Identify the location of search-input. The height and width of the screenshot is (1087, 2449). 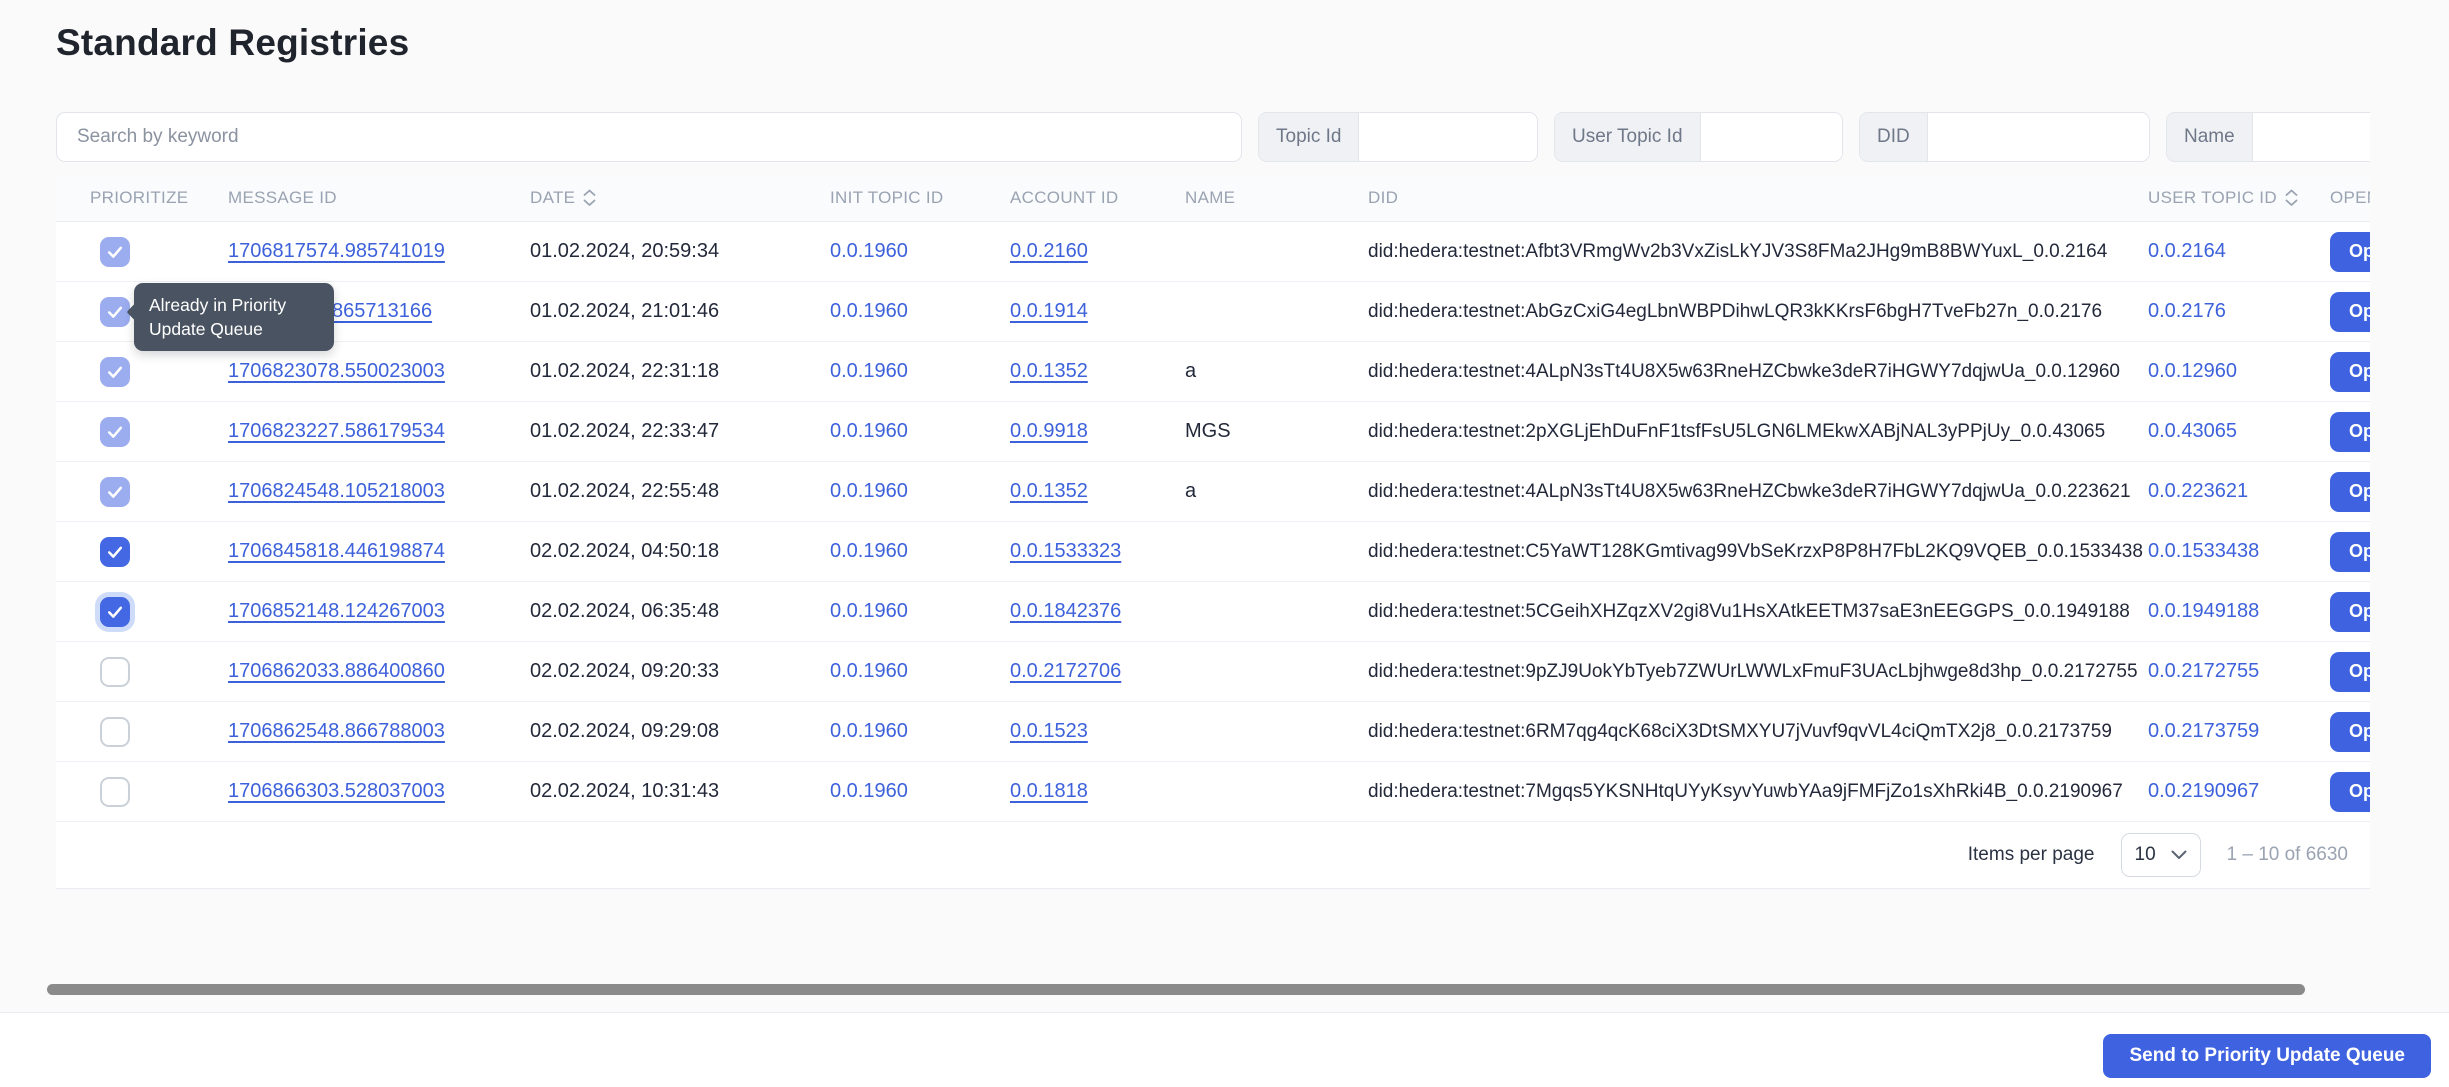
(649, 137).